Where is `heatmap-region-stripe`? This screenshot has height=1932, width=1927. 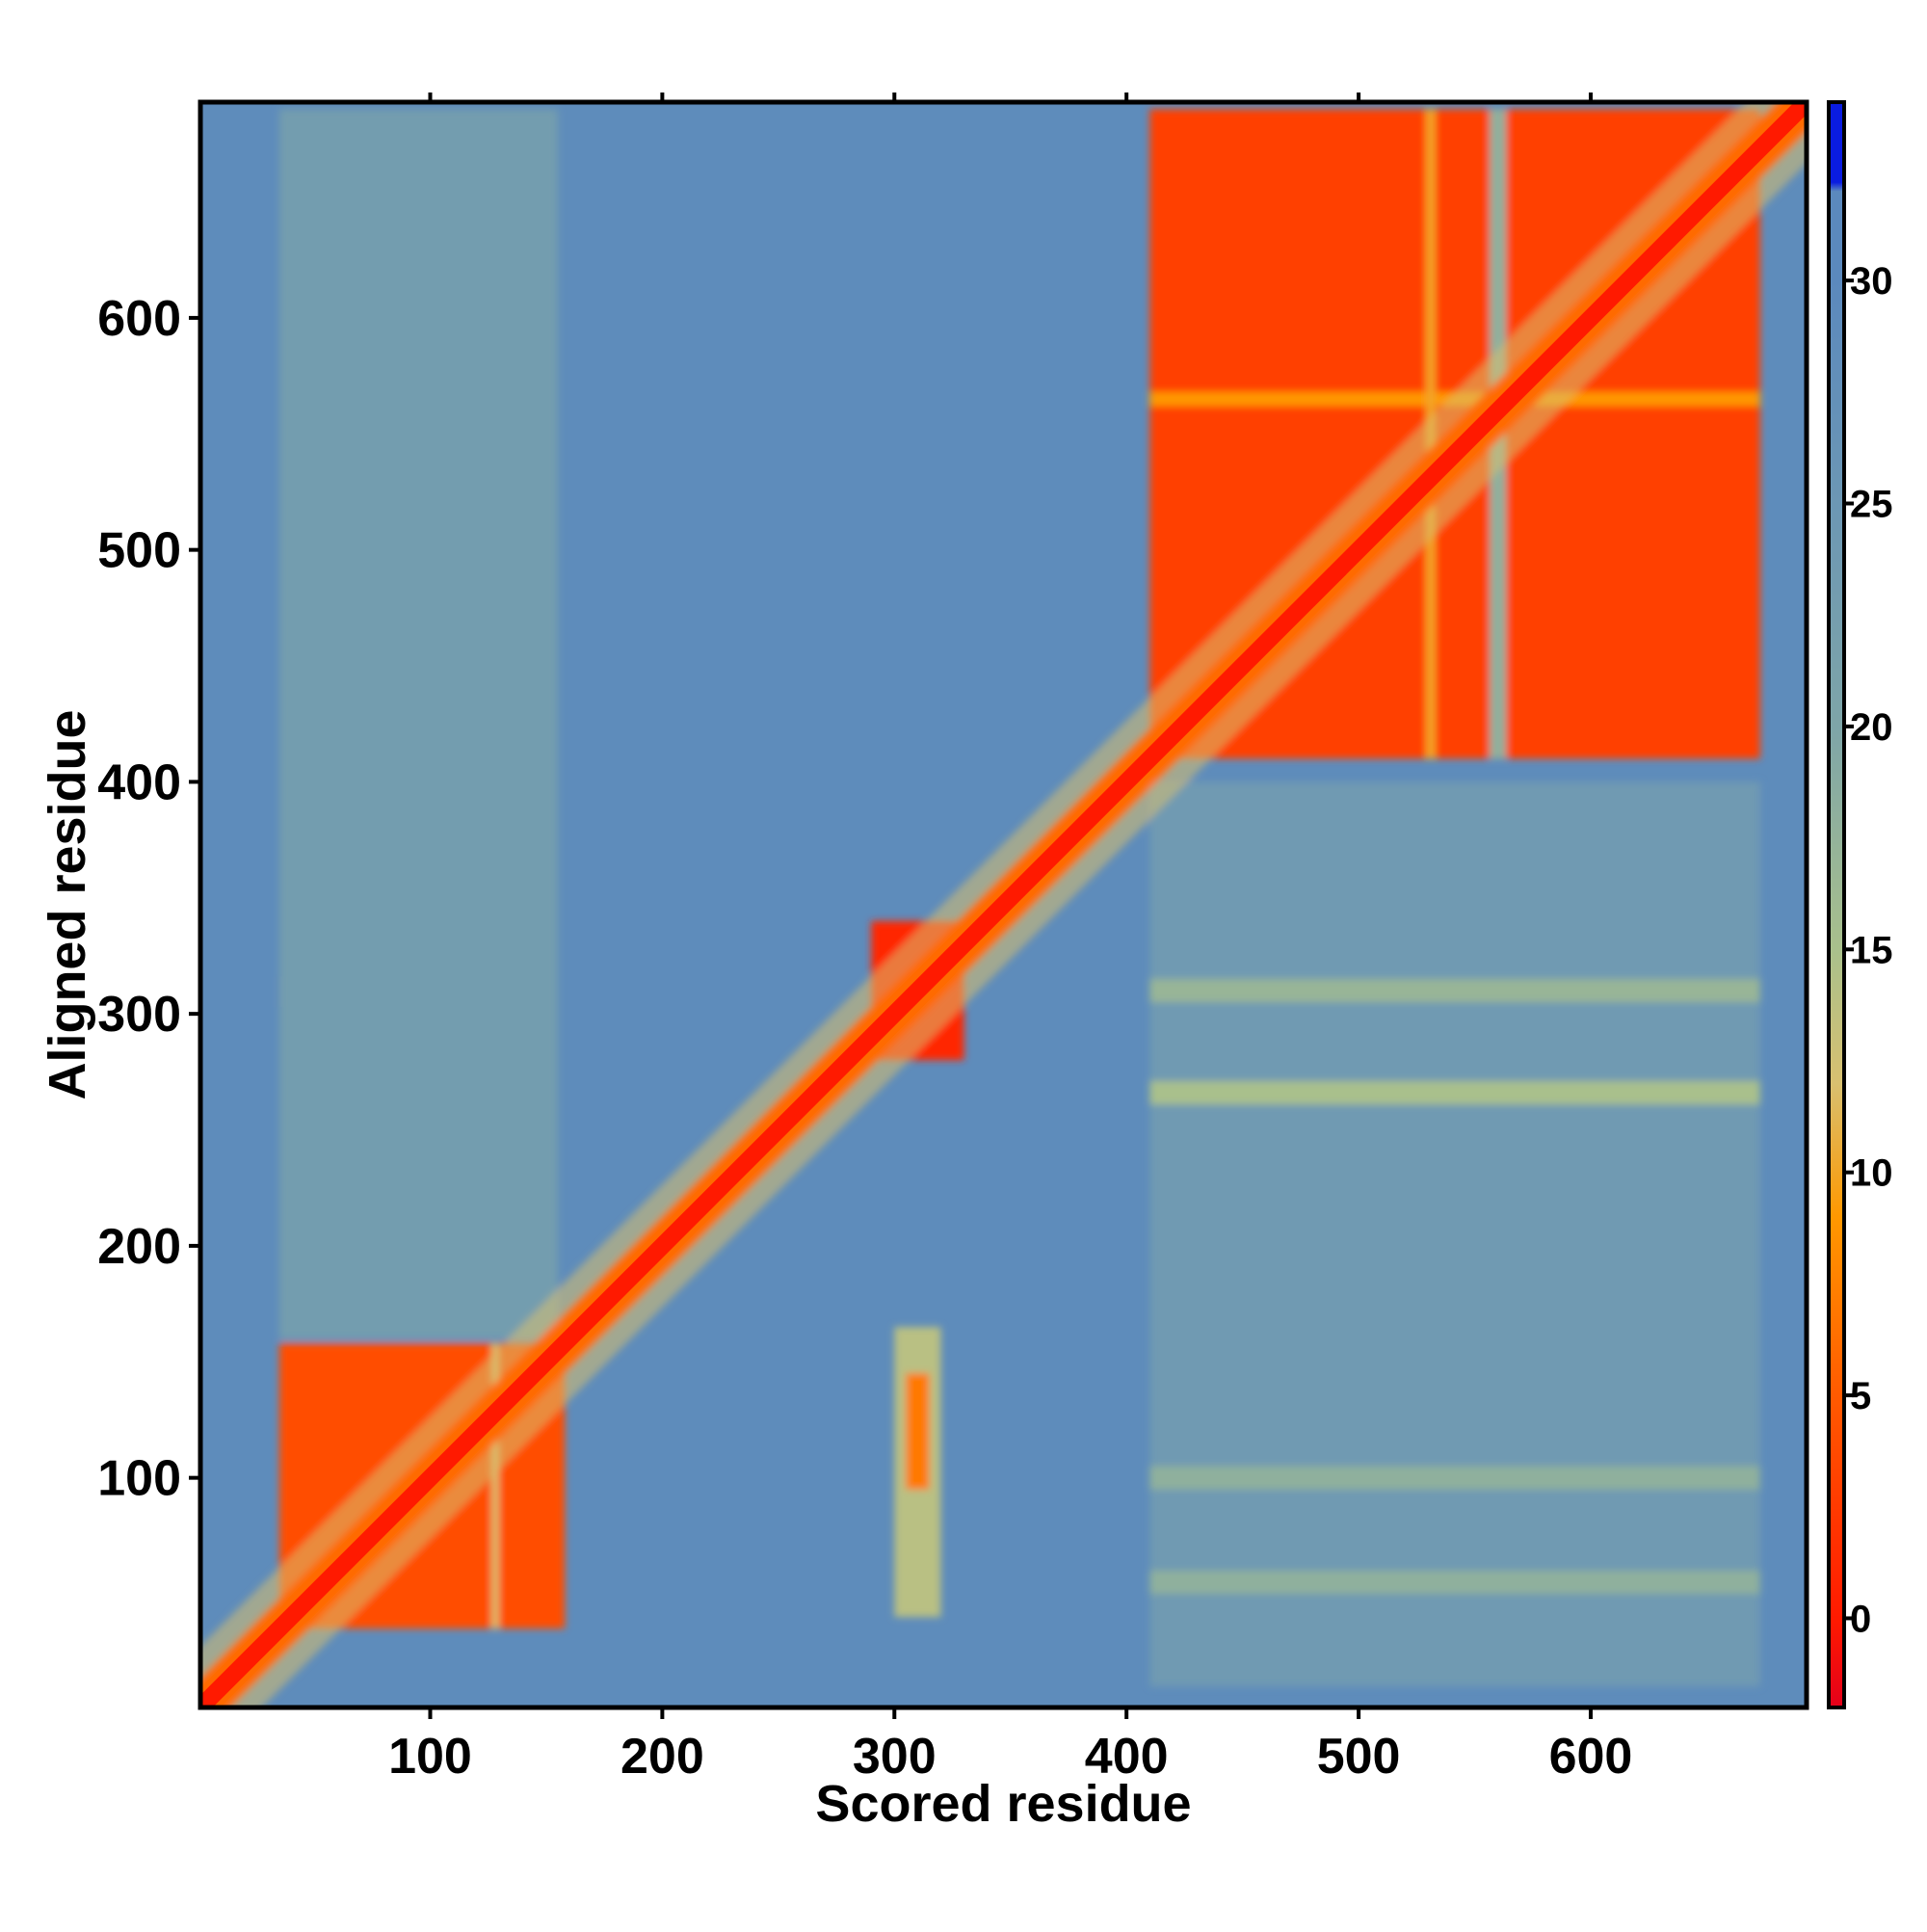 heatmap-region-stripe is located at coordinates (918, 1431).